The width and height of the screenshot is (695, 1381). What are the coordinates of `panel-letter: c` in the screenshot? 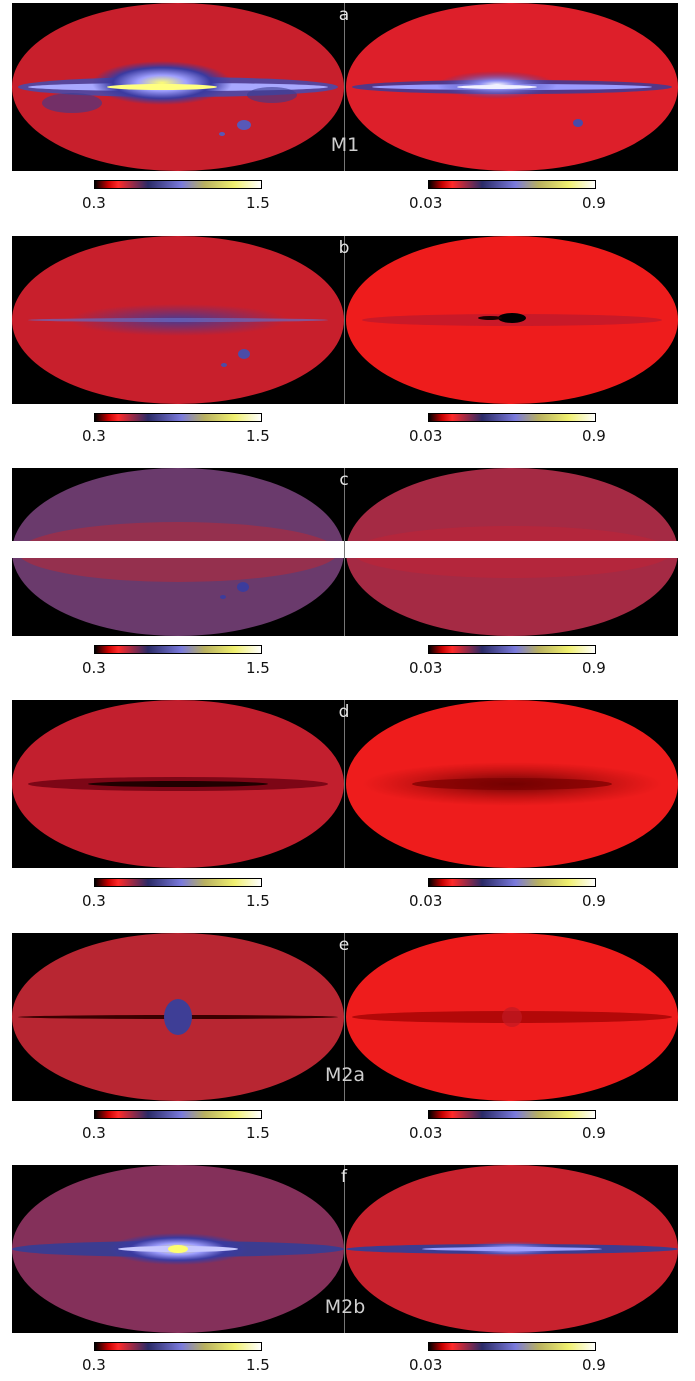 It's located at (344, 480).